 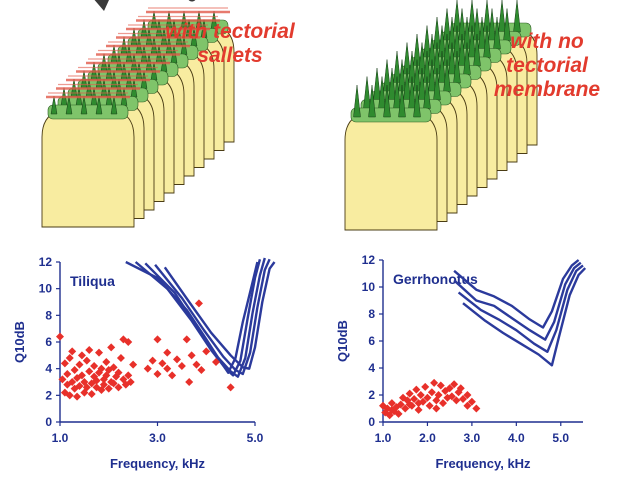 What do you see at coordinates (48, 342) in the screenshot?
I see `y-tick-label: 6` at bounding box center [48, 342].